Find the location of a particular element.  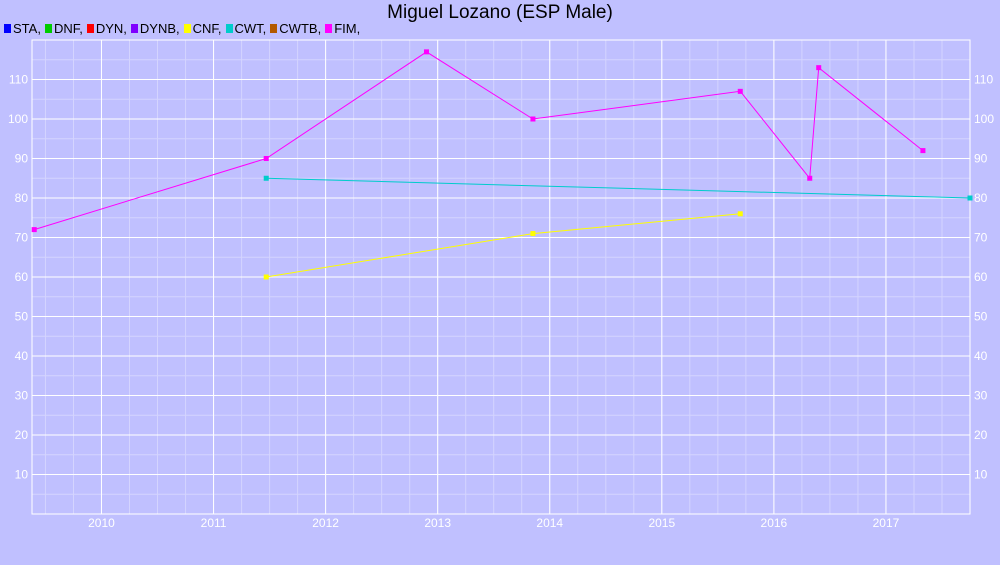

y-tick-label-right: 100 is located at coordinates (984, 119).